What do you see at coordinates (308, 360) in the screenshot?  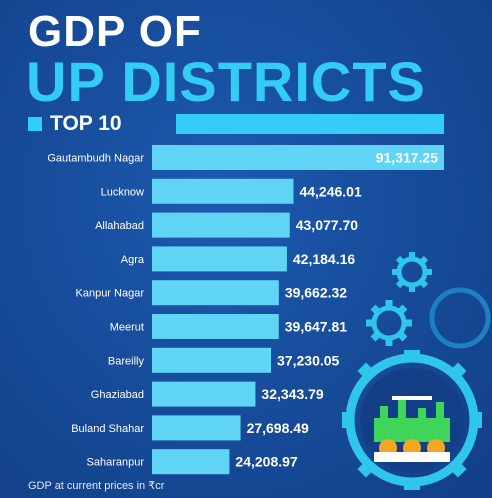 I see `value-label-6: 37,230.05` at bounding box center [308, 360].